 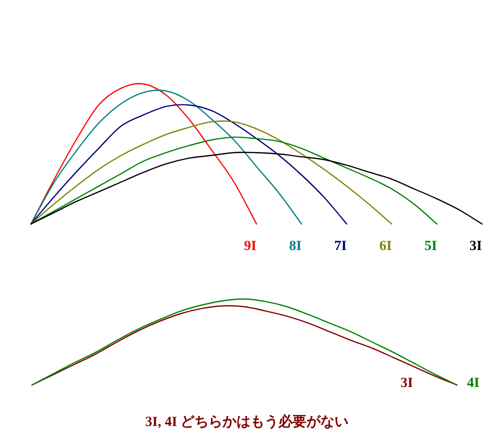 What do you see at coordinates (430, 246) in the screenshot?
I see `series-label: 5I` at bounding box center [430, 246].